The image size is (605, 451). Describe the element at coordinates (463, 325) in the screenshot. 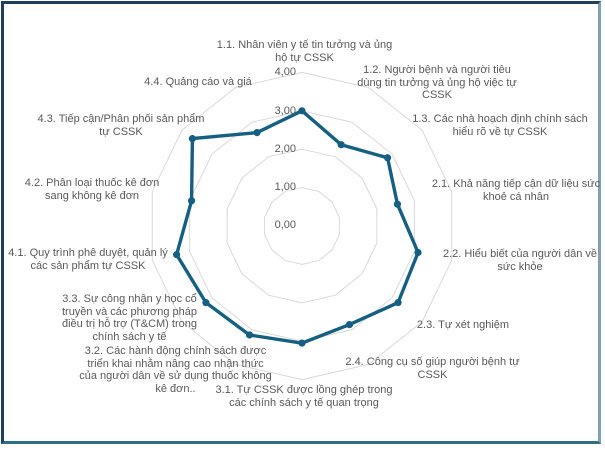

I see `axis-label-2-3: 2.3. Tự xét nghiệm` at that location.